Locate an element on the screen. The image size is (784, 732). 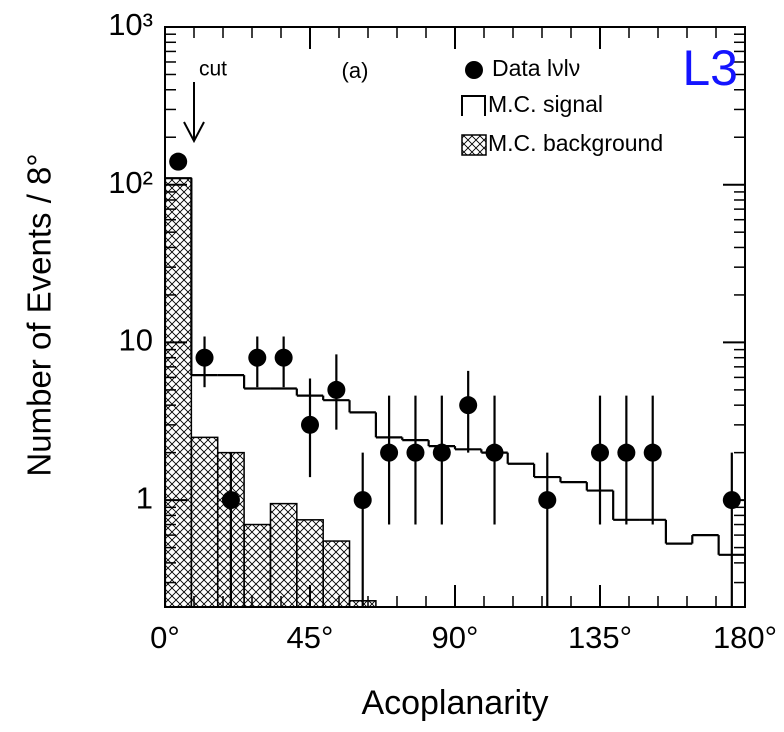
cut-label: cut is located at coordinates (213, 69).